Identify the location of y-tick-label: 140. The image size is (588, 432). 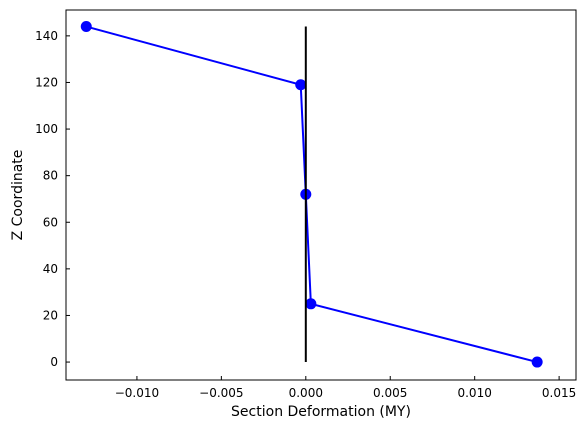
(46, 36).